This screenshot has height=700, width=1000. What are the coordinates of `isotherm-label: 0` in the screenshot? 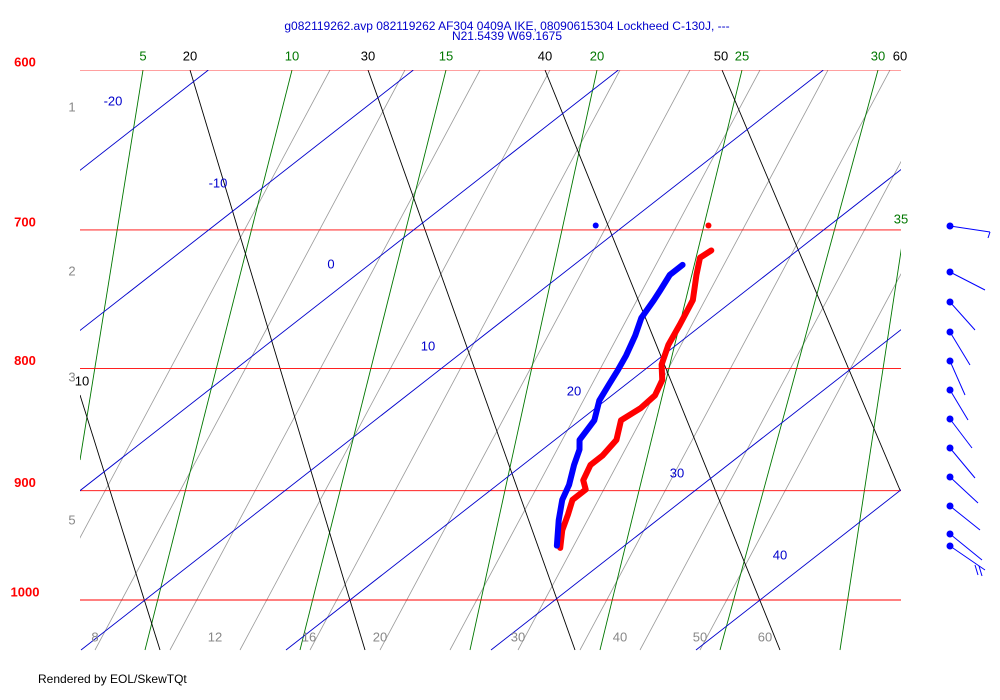 It's located at (330, 263).